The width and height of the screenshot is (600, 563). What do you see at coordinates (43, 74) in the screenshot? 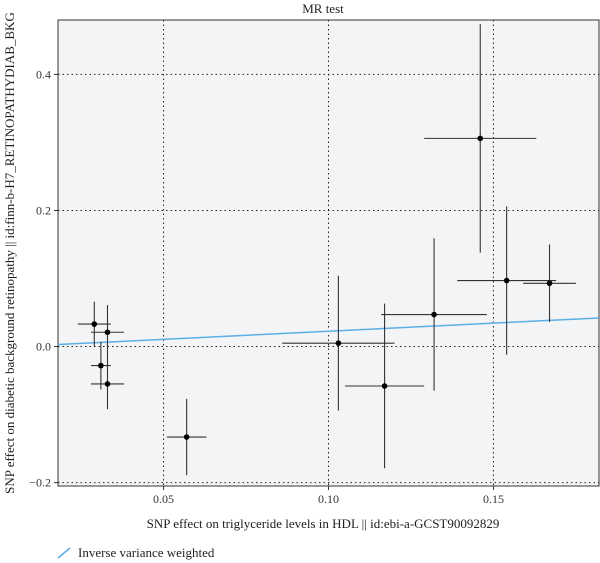
I see `y-tick-label: 0.4` at bounding box center [43, 74].